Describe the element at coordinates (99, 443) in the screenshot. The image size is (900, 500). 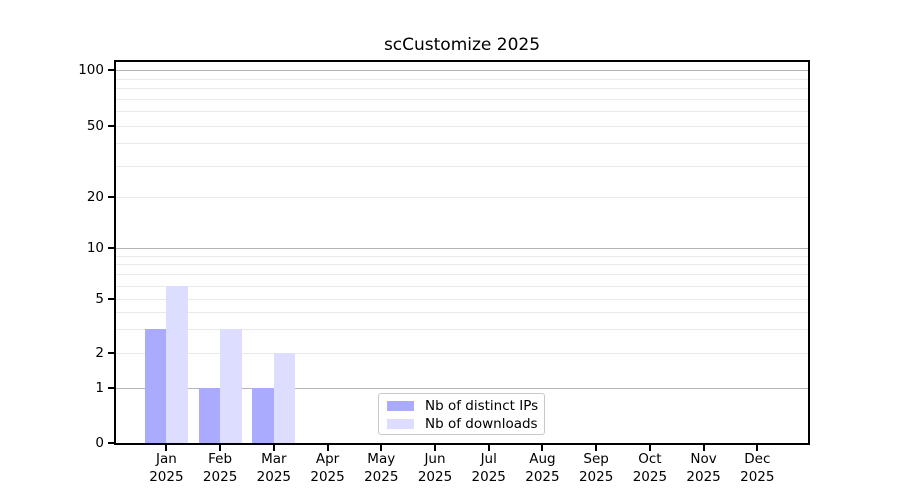
I see `y-tick-label-0: 0` at that location.